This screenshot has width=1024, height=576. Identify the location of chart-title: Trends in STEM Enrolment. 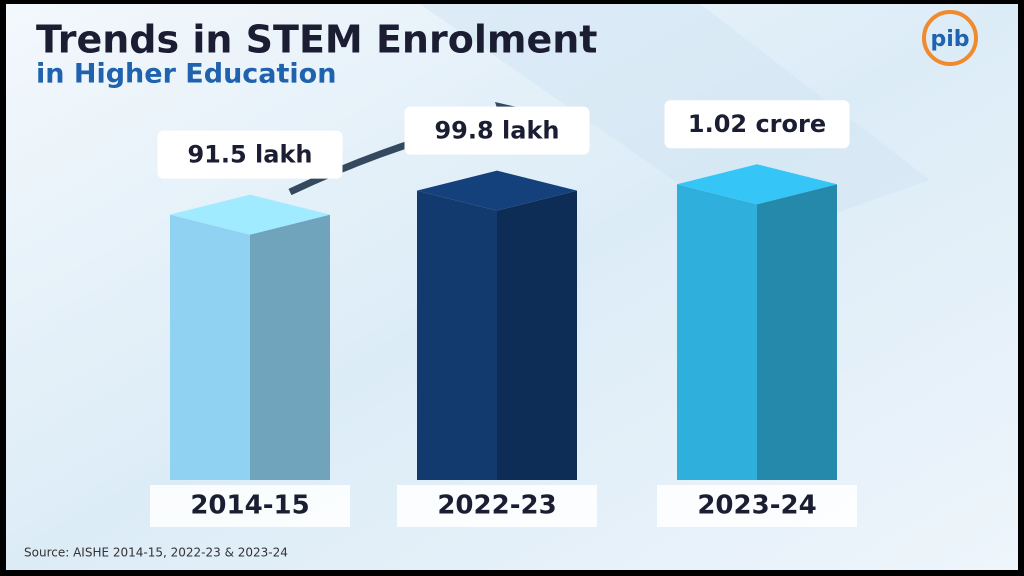
(316, 40).